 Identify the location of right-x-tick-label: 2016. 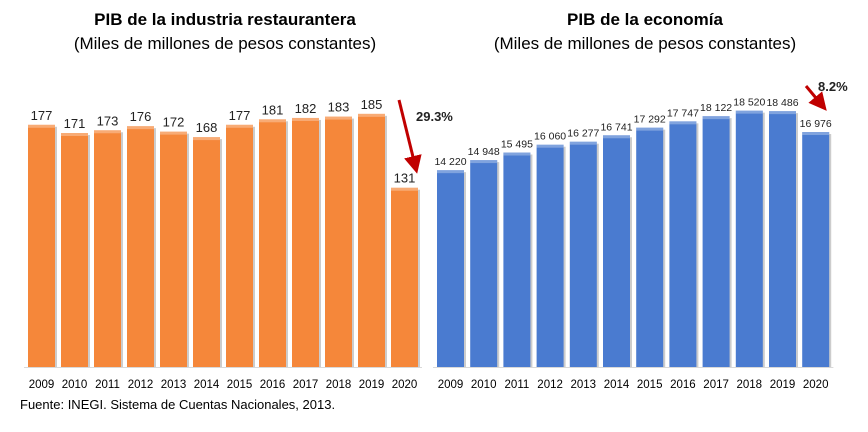
(683, 385).